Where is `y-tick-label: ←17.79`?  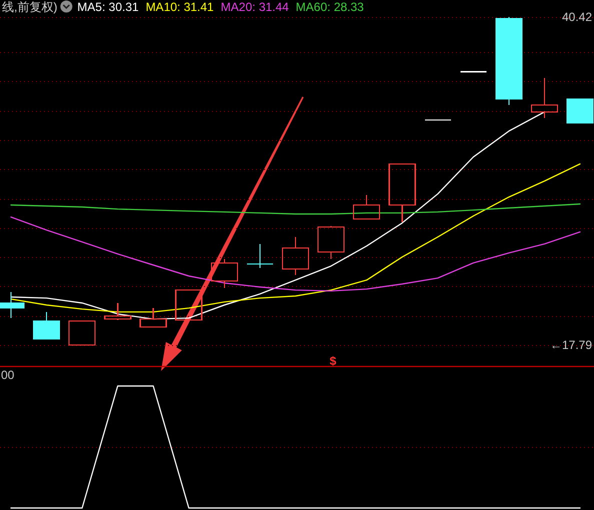
y-tick-label: ←17.79 is located at coordinates (571, 345).